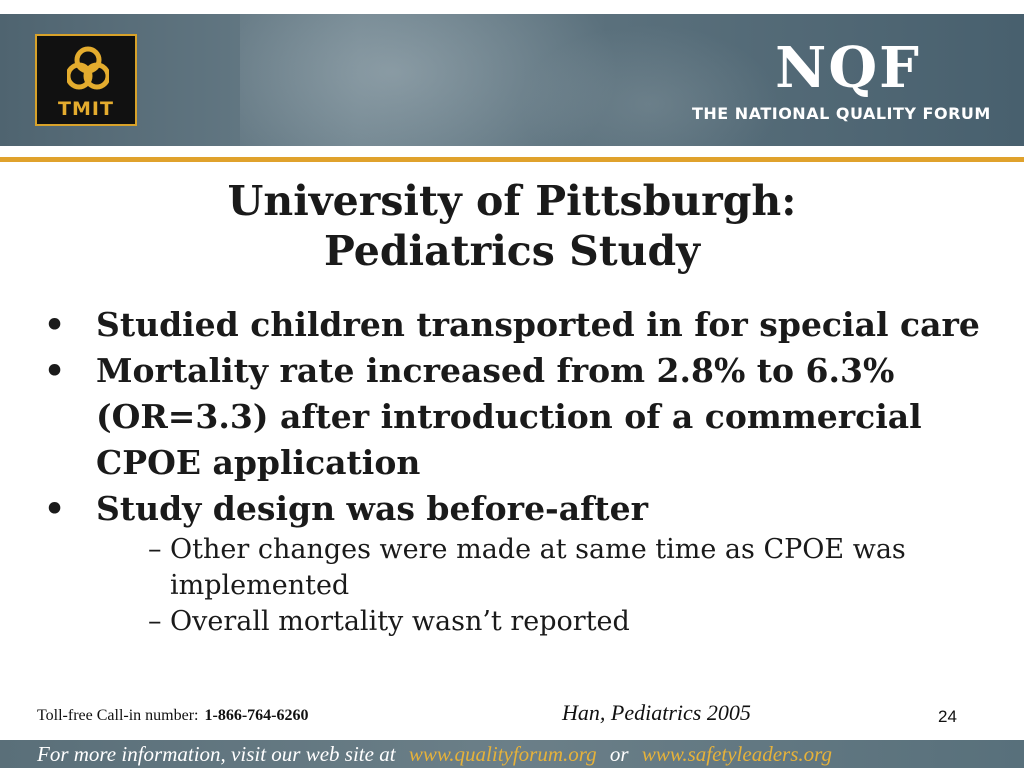 This screenshot has width=1024, height=768. I want to click on bullet-item: • Study design was before-after, so click(524, 509).